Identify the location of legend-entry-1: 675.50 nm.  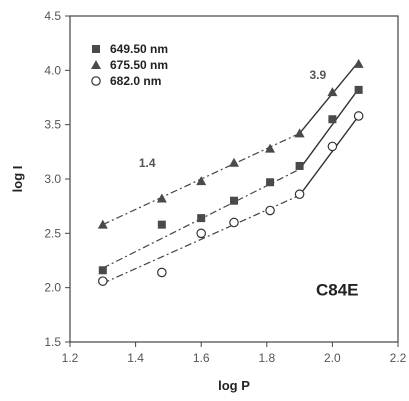
(139, 65).